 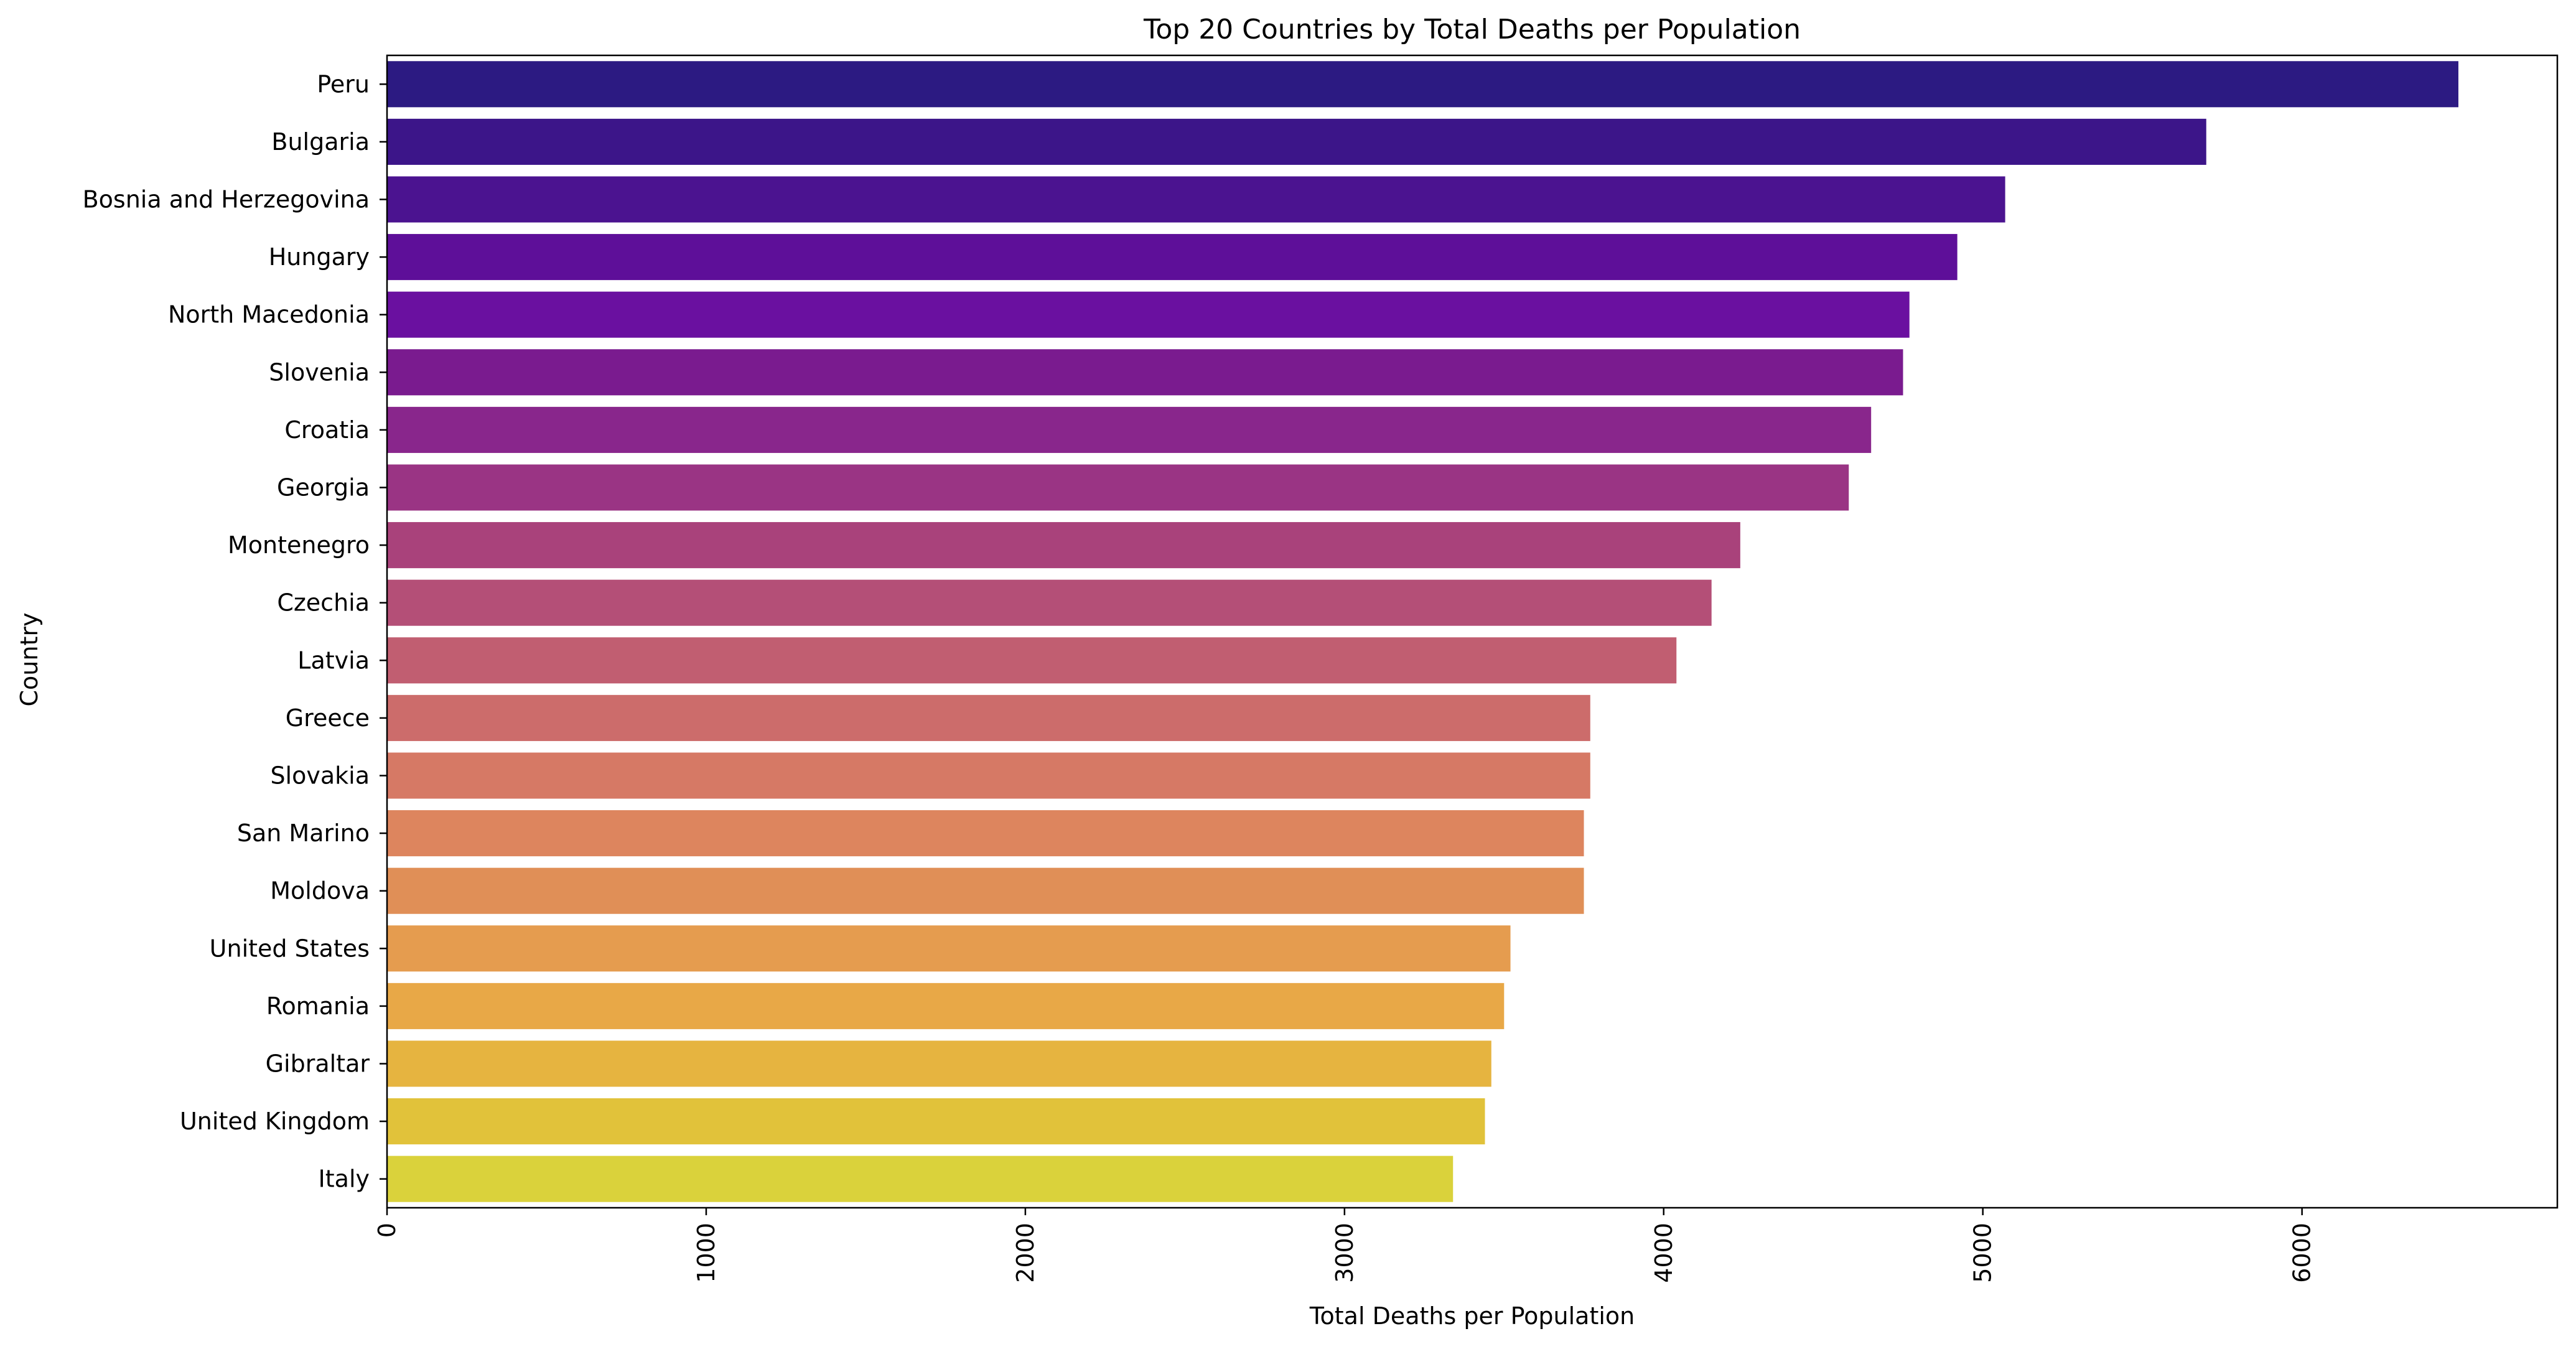 What do you see at coordinates (328, 718) in the screenshot?
I see `y-tick-label: Greece` at bounding box center [328, 718].